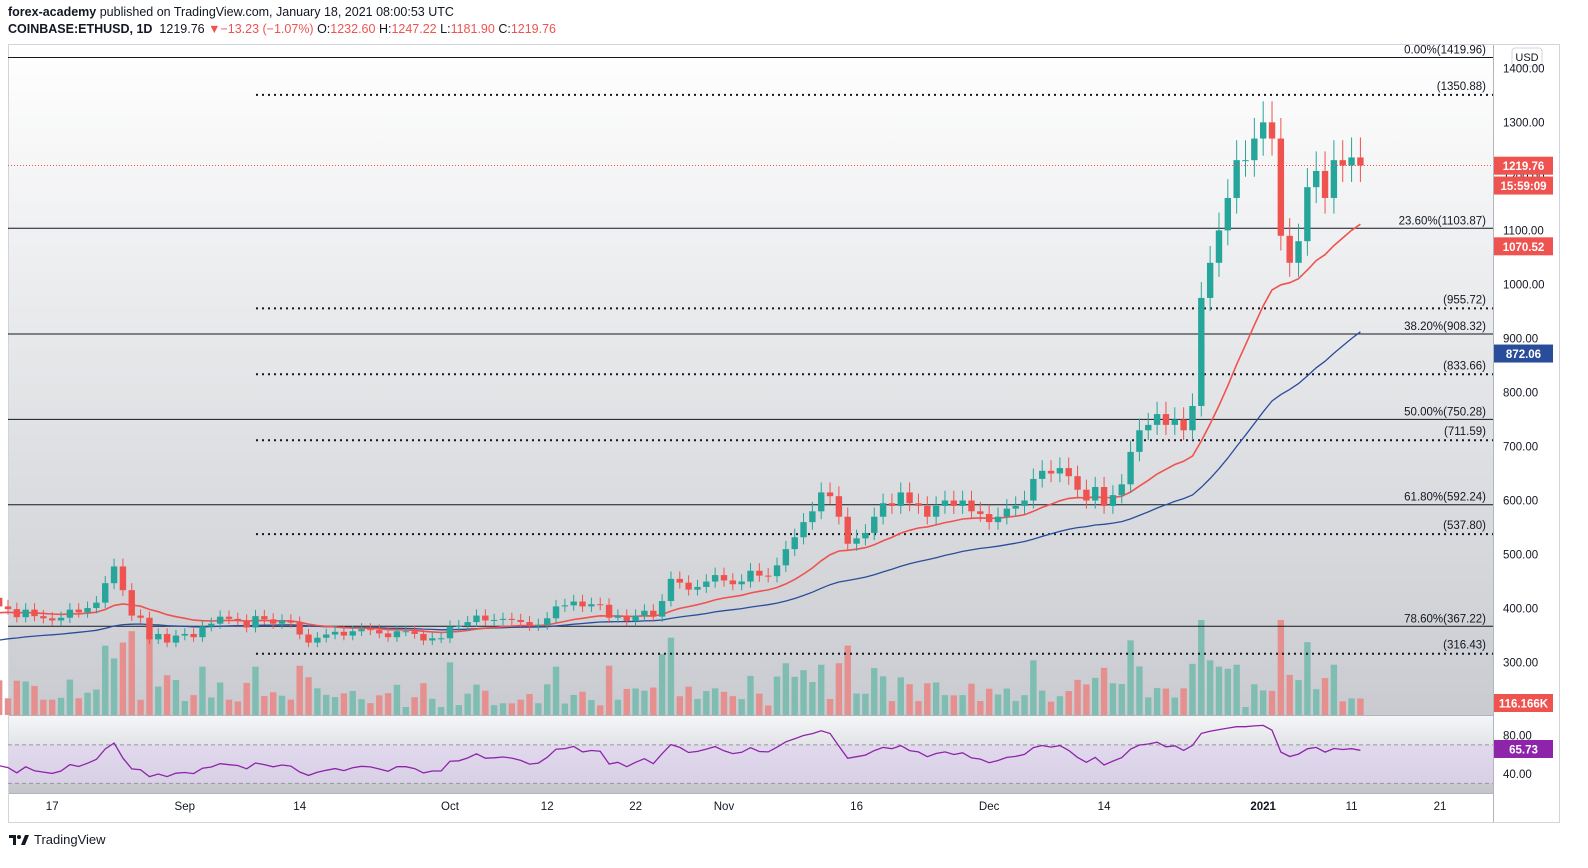 This screenshot has height=868, width=1588. Describe the element at coordinates (80, 29) in the screenshot. I see `symbol-label: COINBASE:ETHUSD, 1D` at that location.